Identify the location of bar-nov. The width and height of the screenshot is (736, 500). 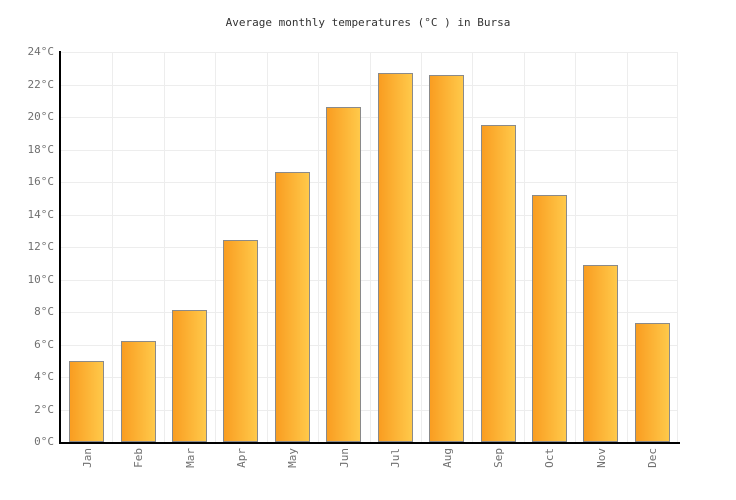
(600, 353).